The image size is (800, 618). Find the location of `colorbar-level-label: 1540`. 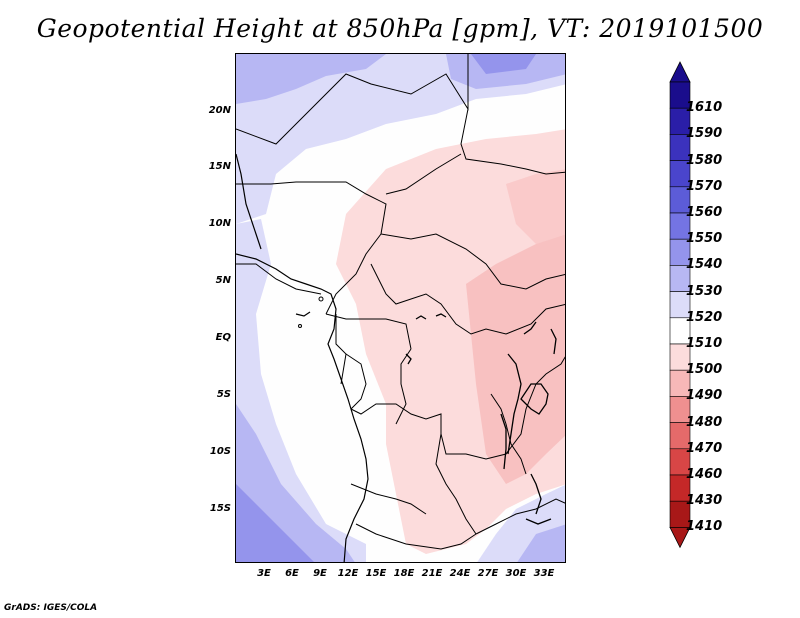

colorbar-level-label: 1540 is located at coordinates (704, 265).